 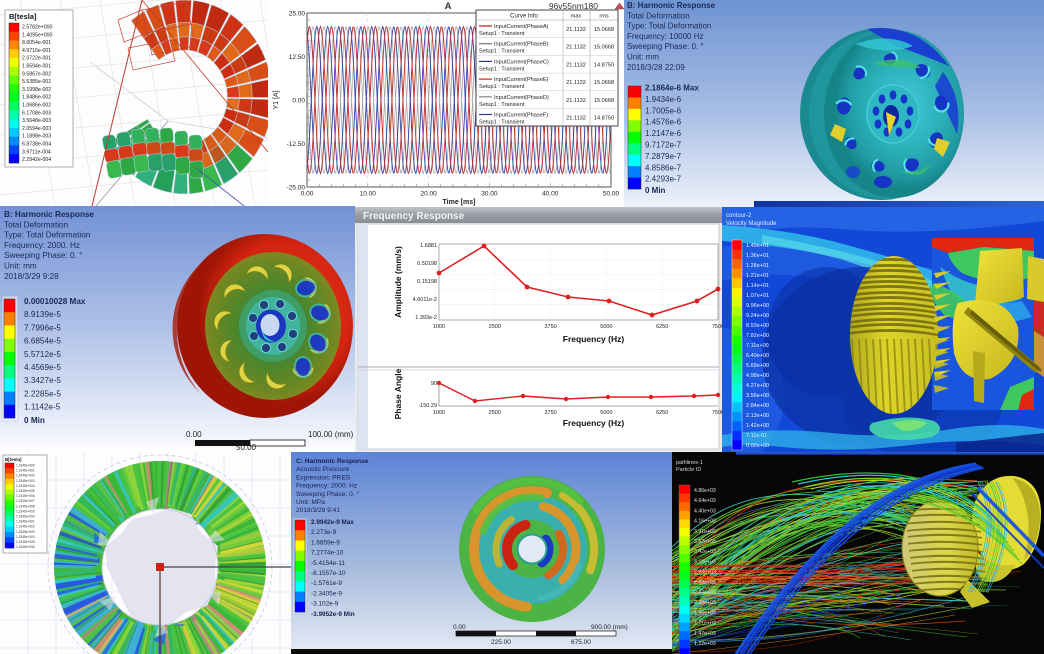 I want to click on svg-text: 2018/3/29 9:41, so click(x=318, y=510).